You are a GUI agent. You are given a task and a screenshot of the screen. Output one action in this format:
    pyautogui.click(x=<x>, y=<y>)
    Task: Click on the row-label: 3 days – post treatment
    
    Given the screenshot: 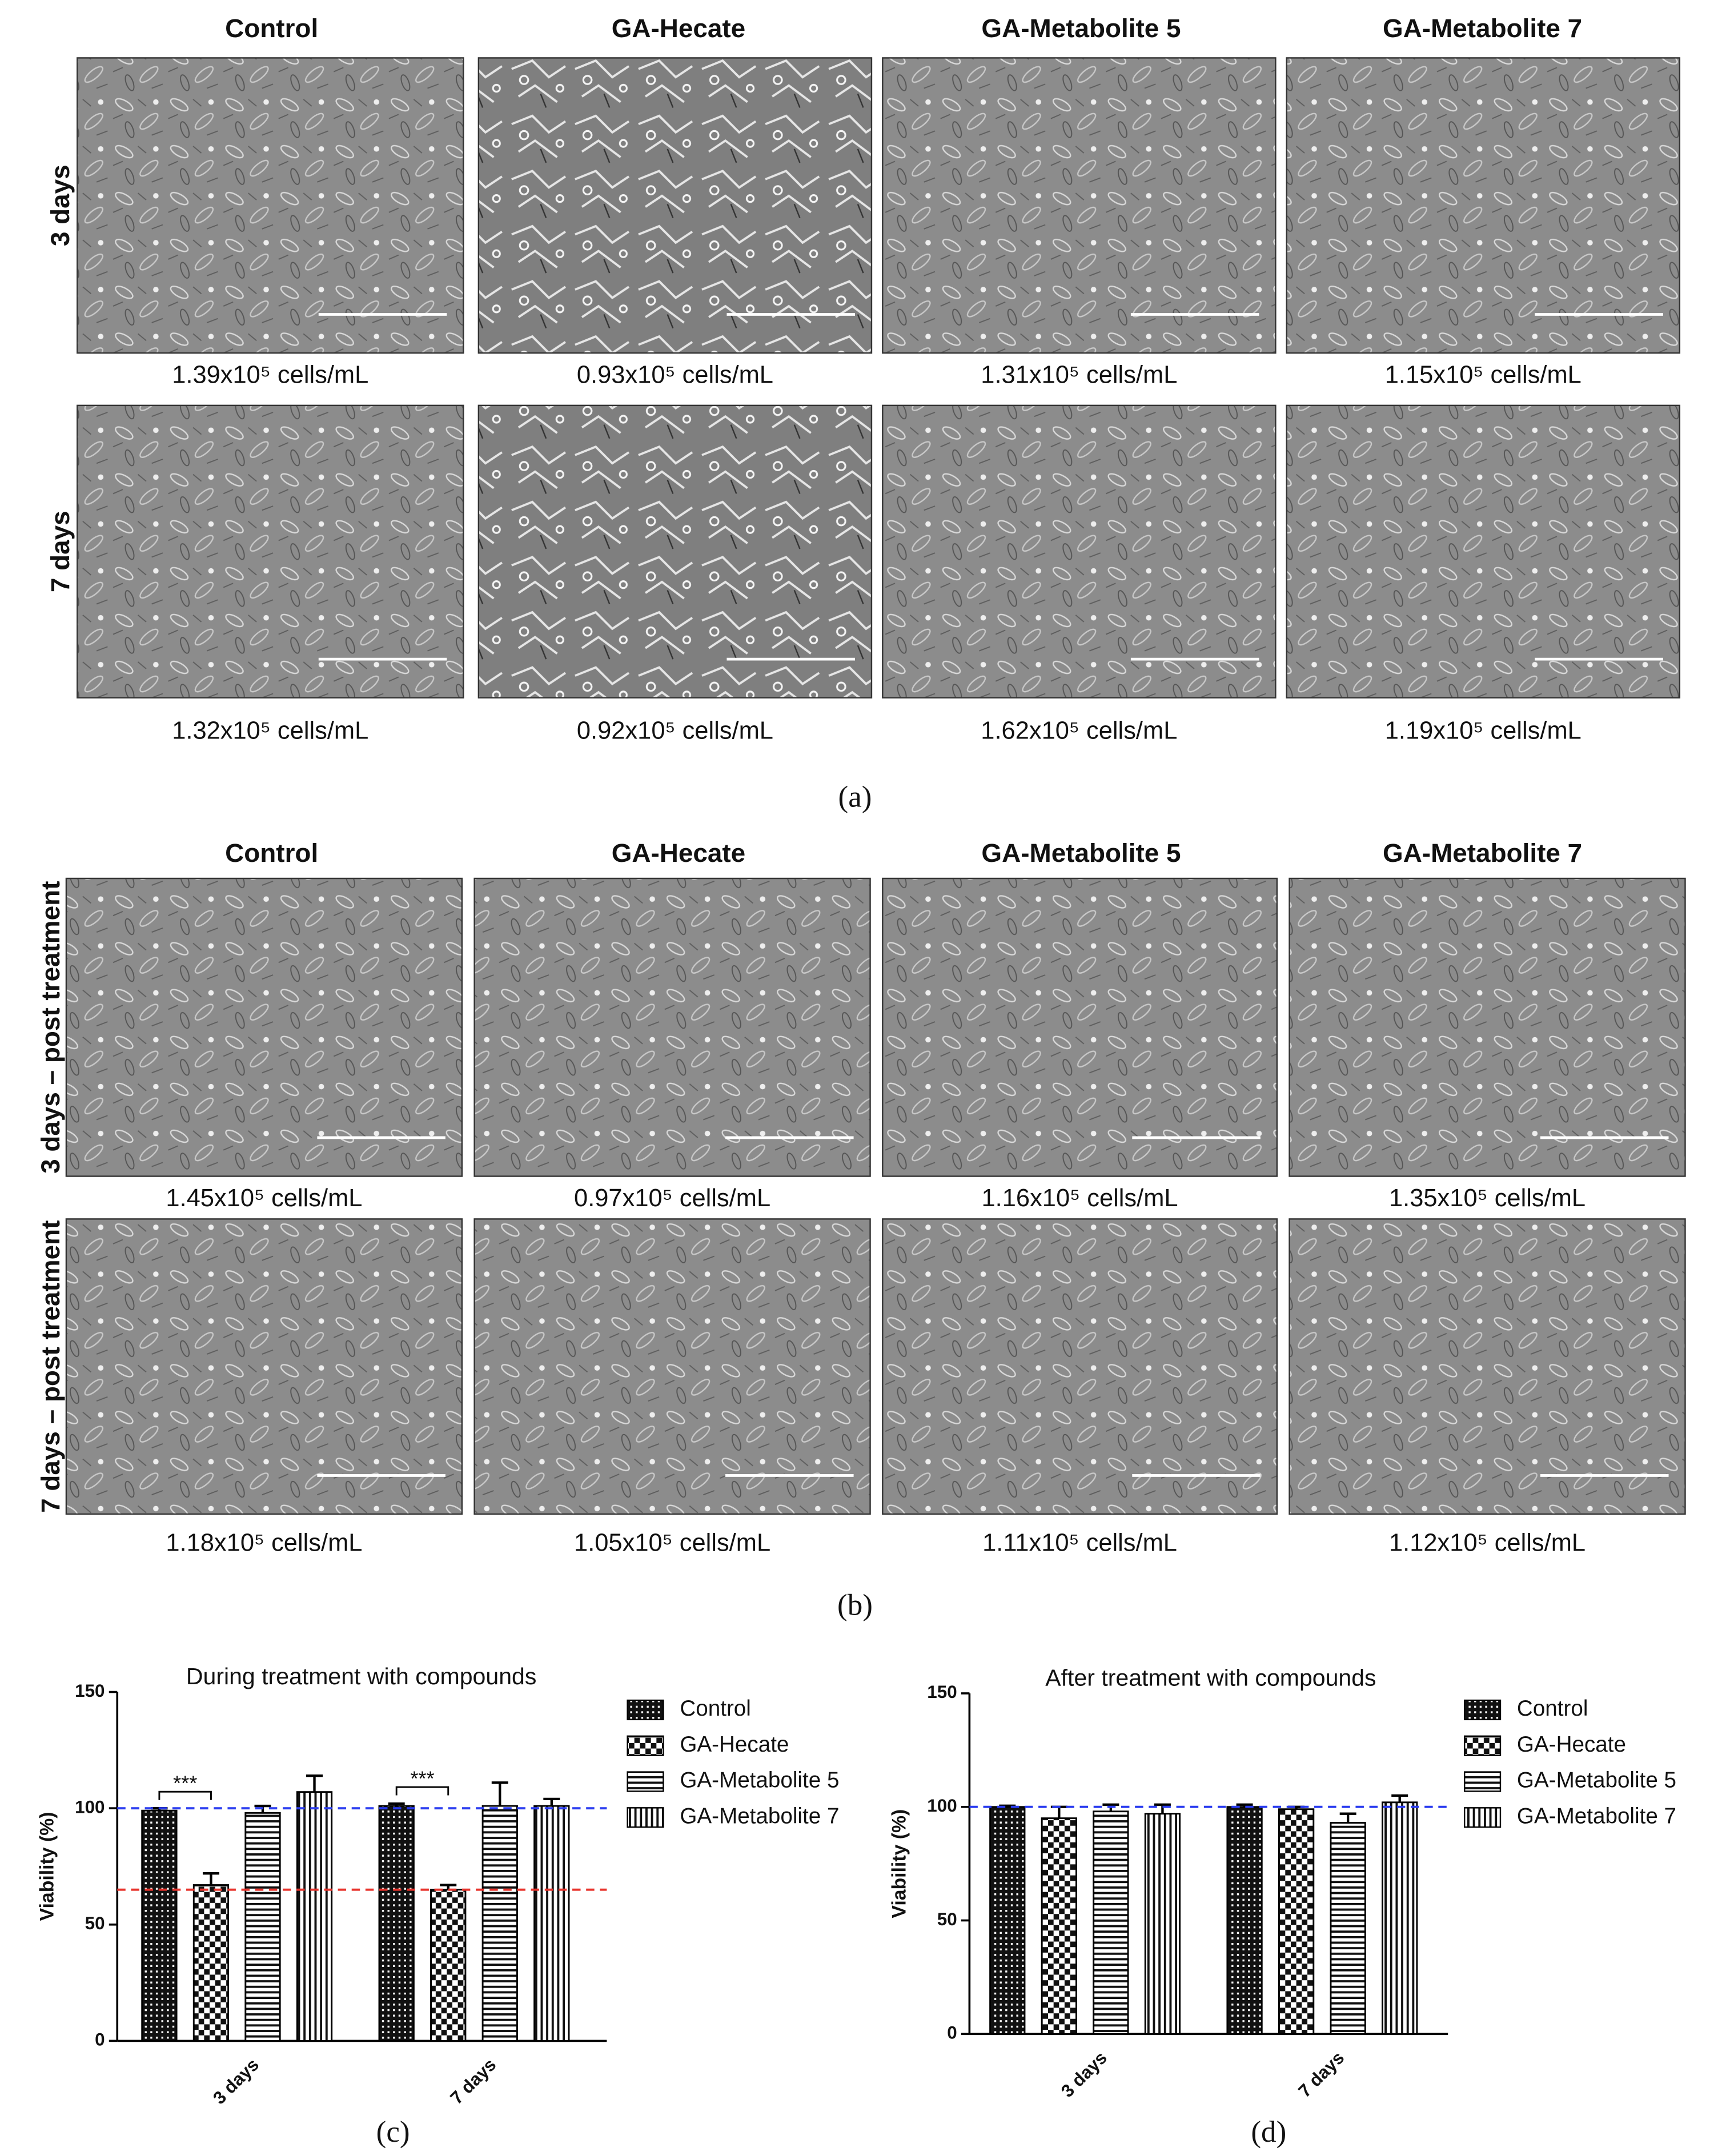 What is the action you would take?
    pyautogui.click(x=50, y=1027)
    